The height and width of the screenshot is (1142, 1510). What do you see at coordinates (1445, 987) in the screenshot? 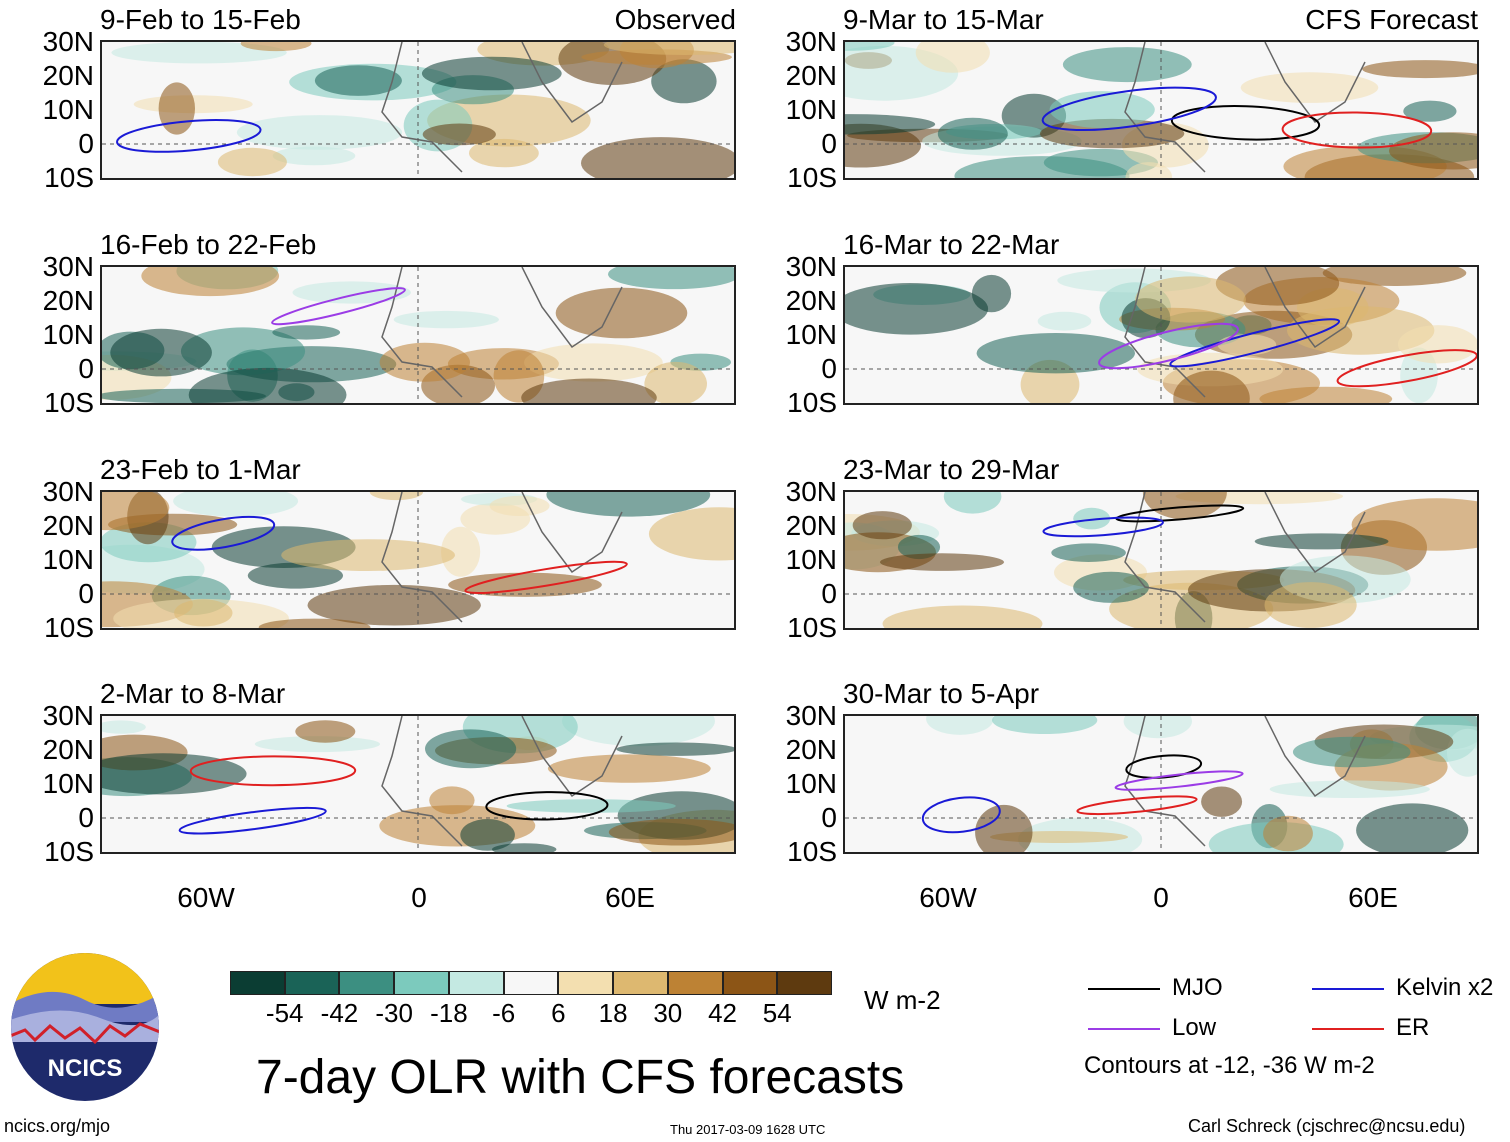
I see `legend-label: Kelvin x2` at bounding box center [1445, 987].